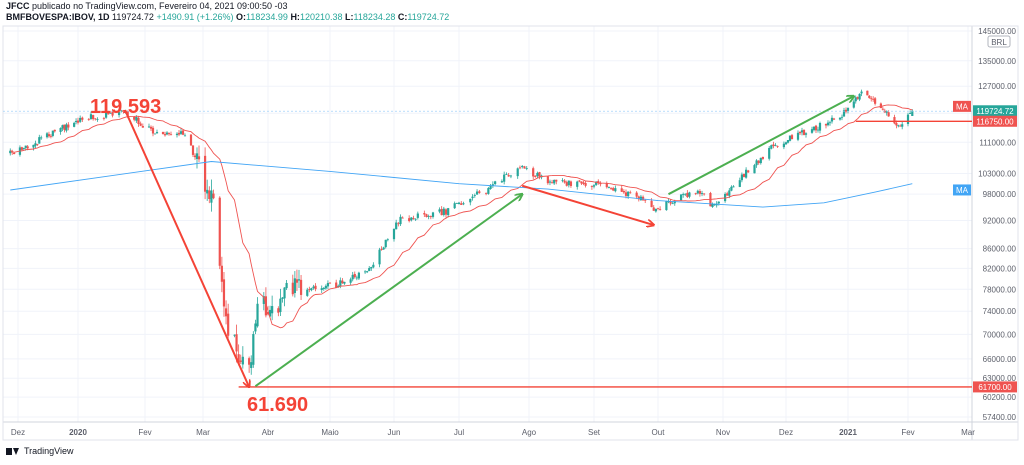 Image resolution: width=1024 pixels, height=465 pixels. I want to click on author-name: JFCC, so click(18, 6).